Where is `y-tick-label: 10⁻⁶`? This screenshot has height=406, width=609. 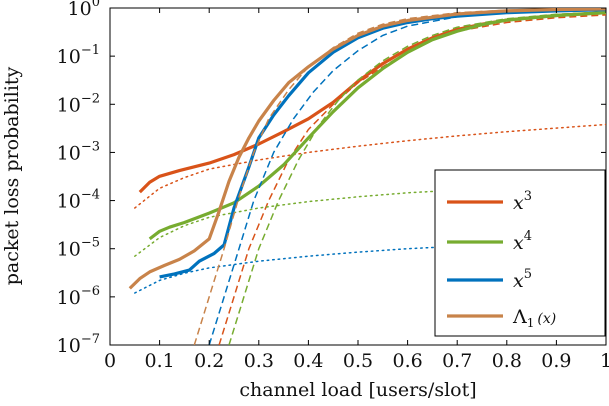
y-tick-label: 10⁻⁶ is located at coordinates (78, 296).